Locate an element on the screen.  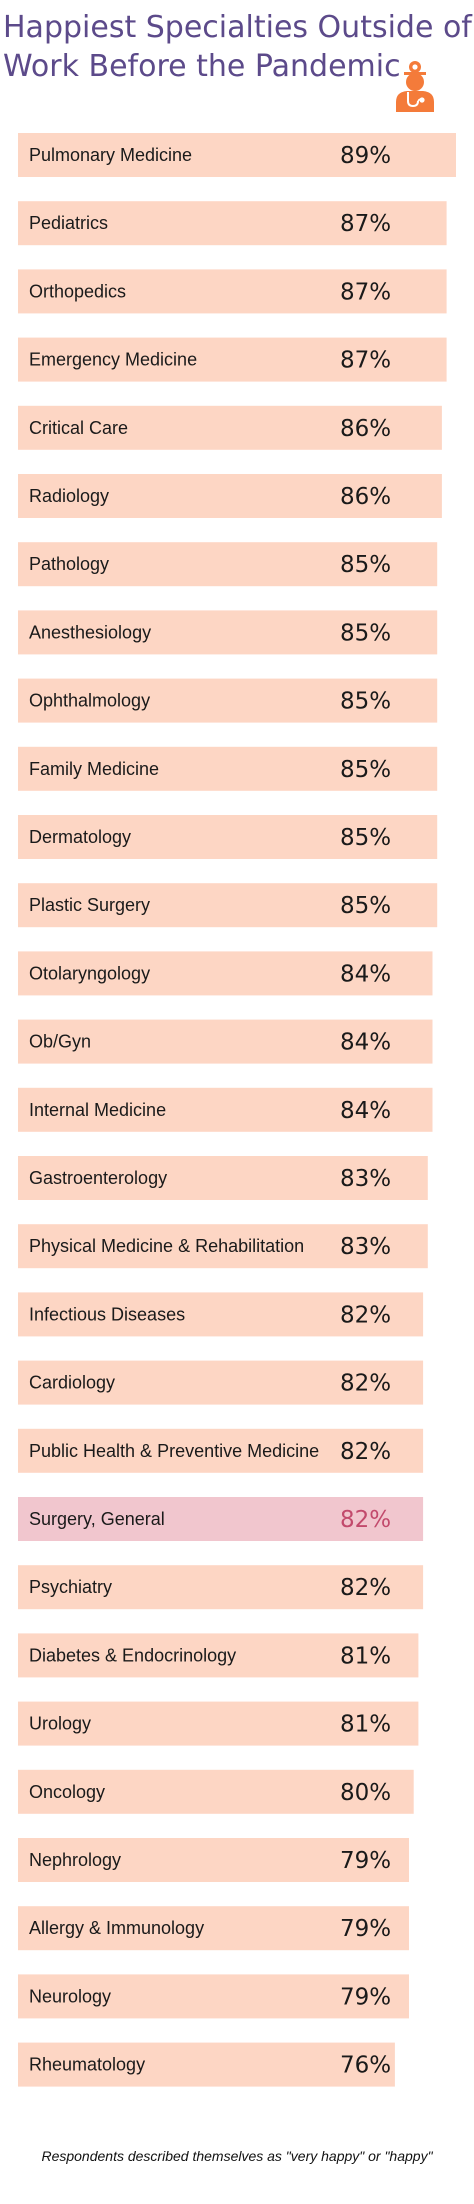
bar-row-gastroenterology: Gastroenterology 83% is located at coordinates (223, 1178).